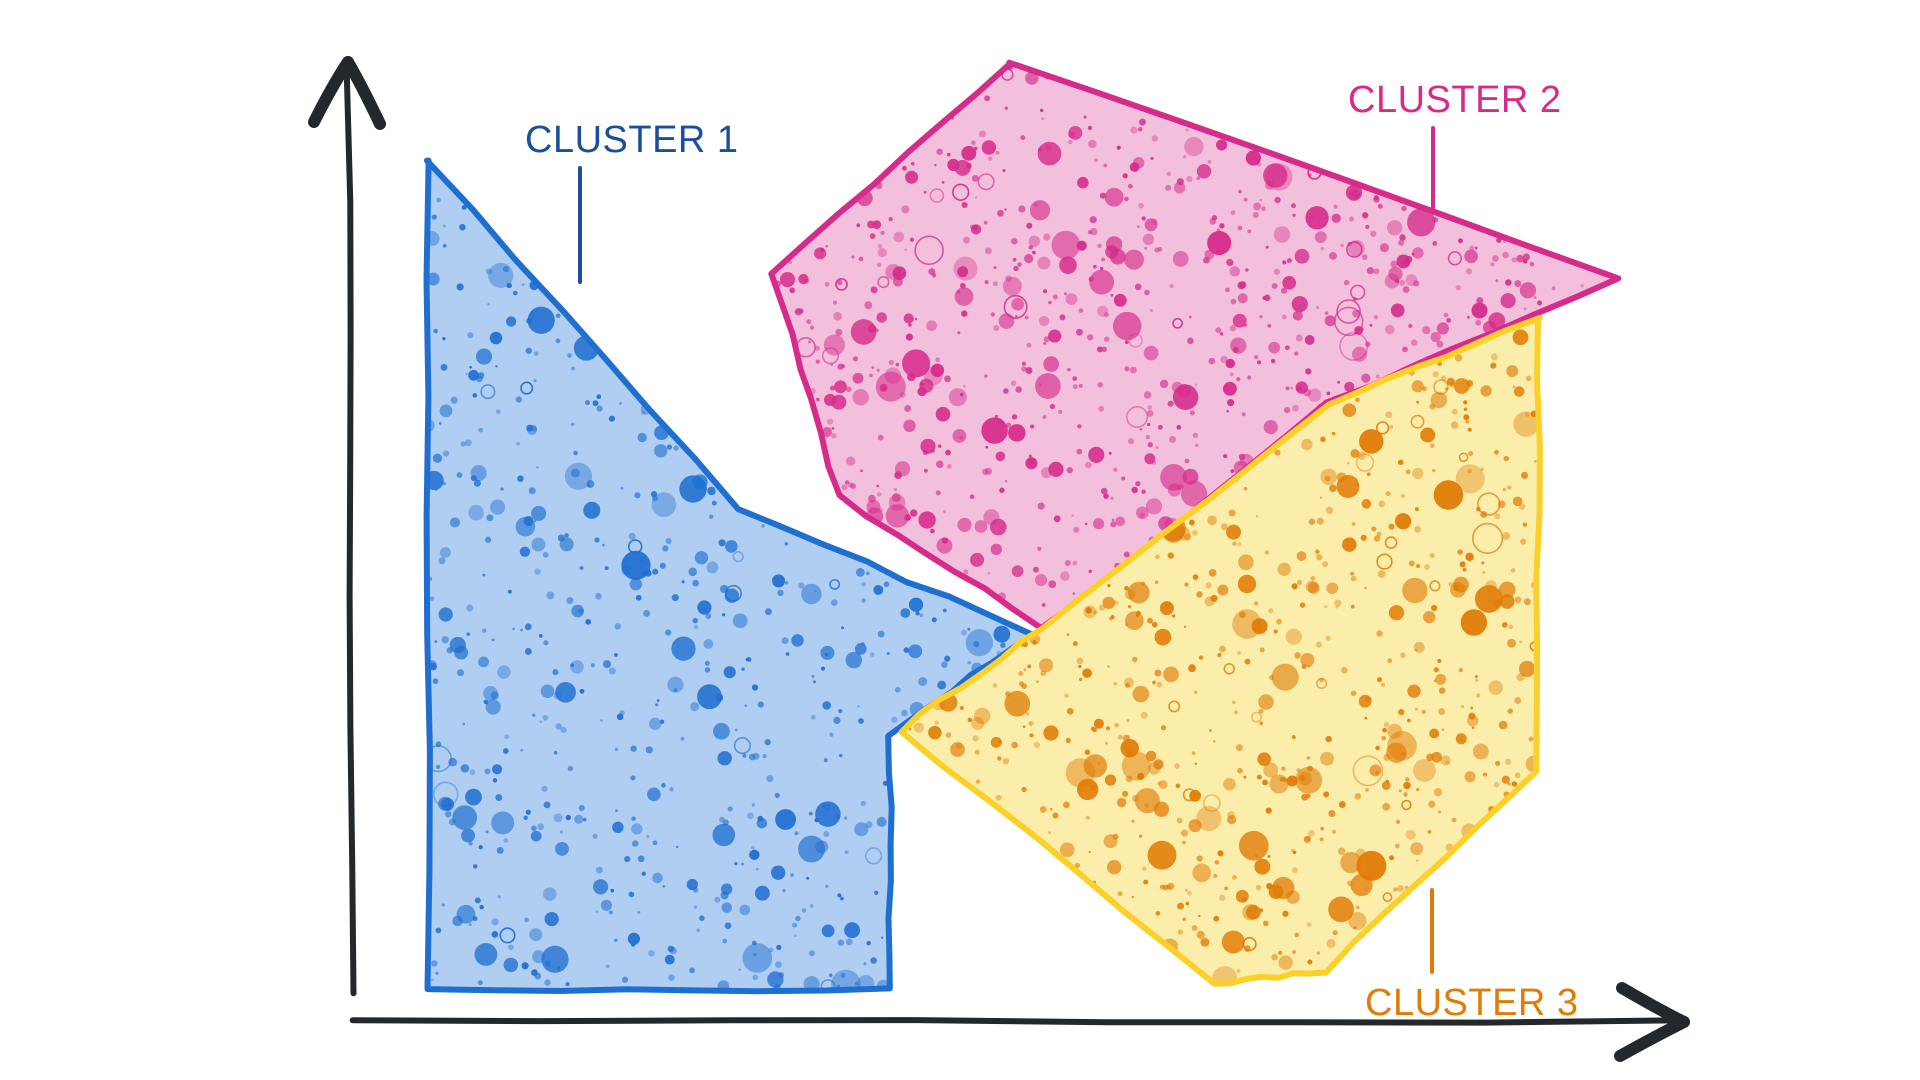 Image resolution: width=1920 pixels, height=1080 pixels. I want to click on y-axis-arrow-right, so click(364, 93).